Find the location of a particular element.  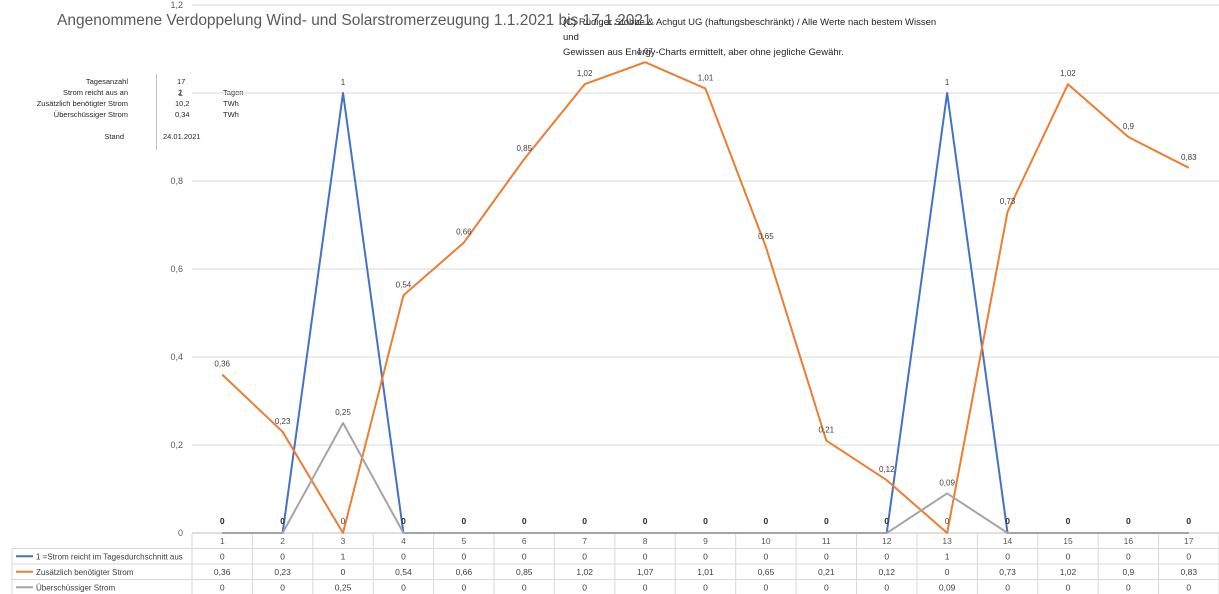

legend-label: 1 =Strom reicht im Tagesdurchschnitt aus is located at coordinates (109, 556).